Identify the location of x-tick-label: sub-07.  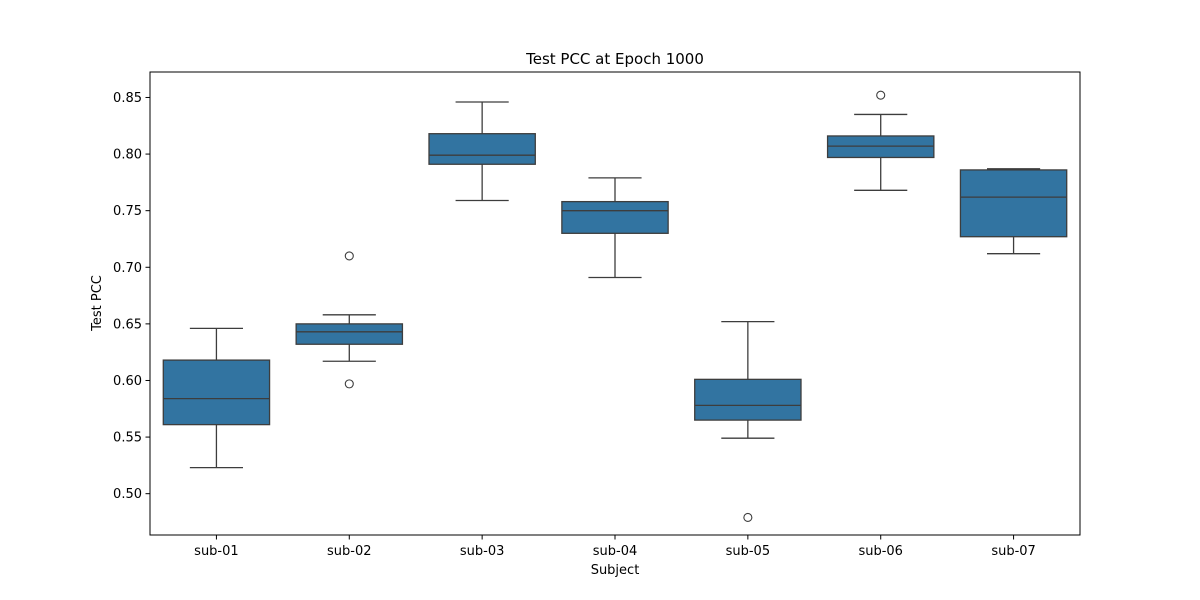
(1013, 551).